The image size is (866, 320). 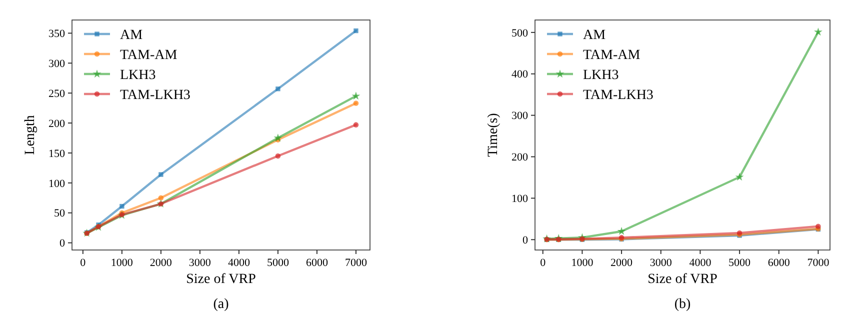 What do you see at coordinates (60, 214) in the screenshot?
I see `y-tick-label: 50` at bounding box center [60, 214].